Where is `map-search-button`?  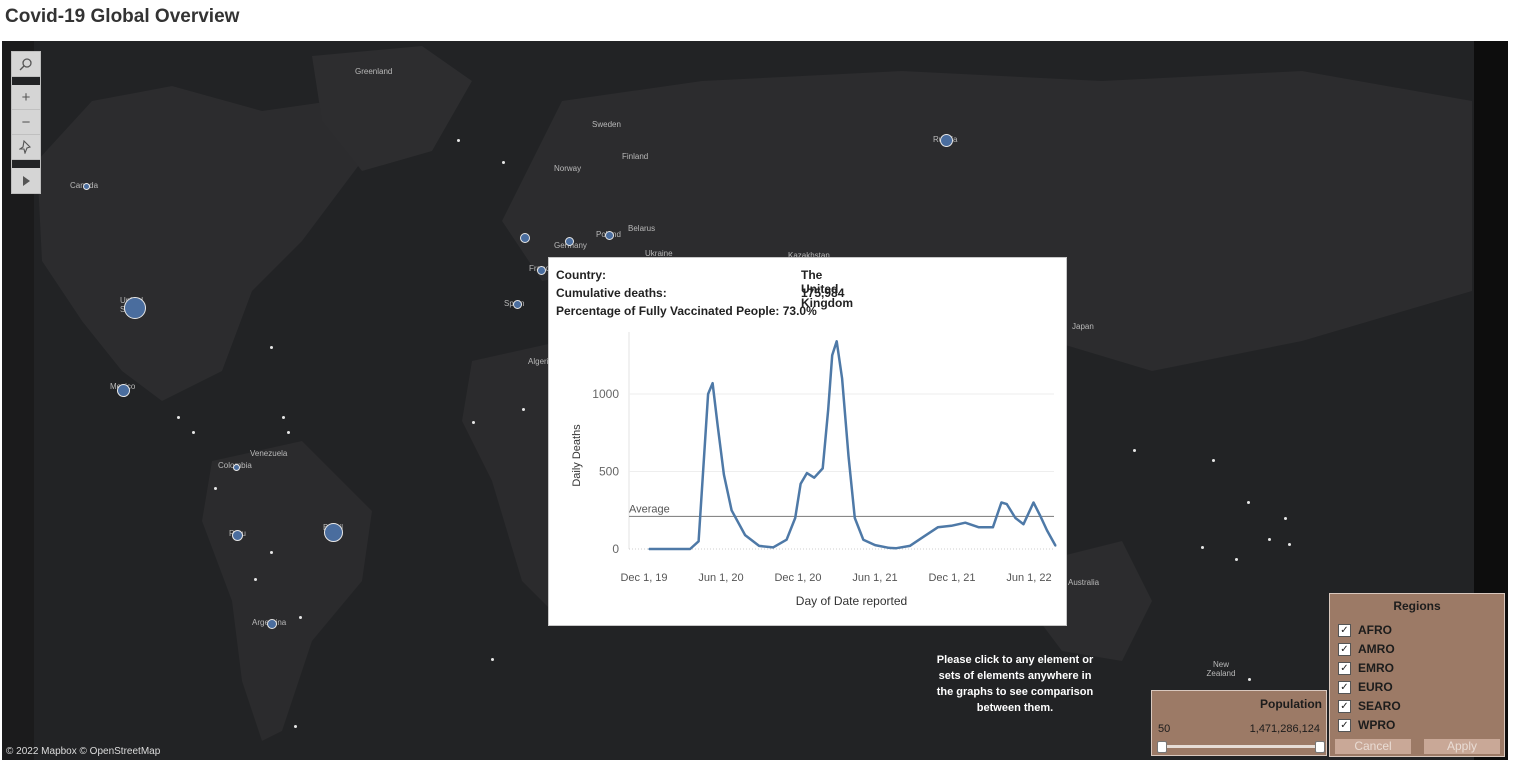 map-search-button is located at coordinates (26, 64).